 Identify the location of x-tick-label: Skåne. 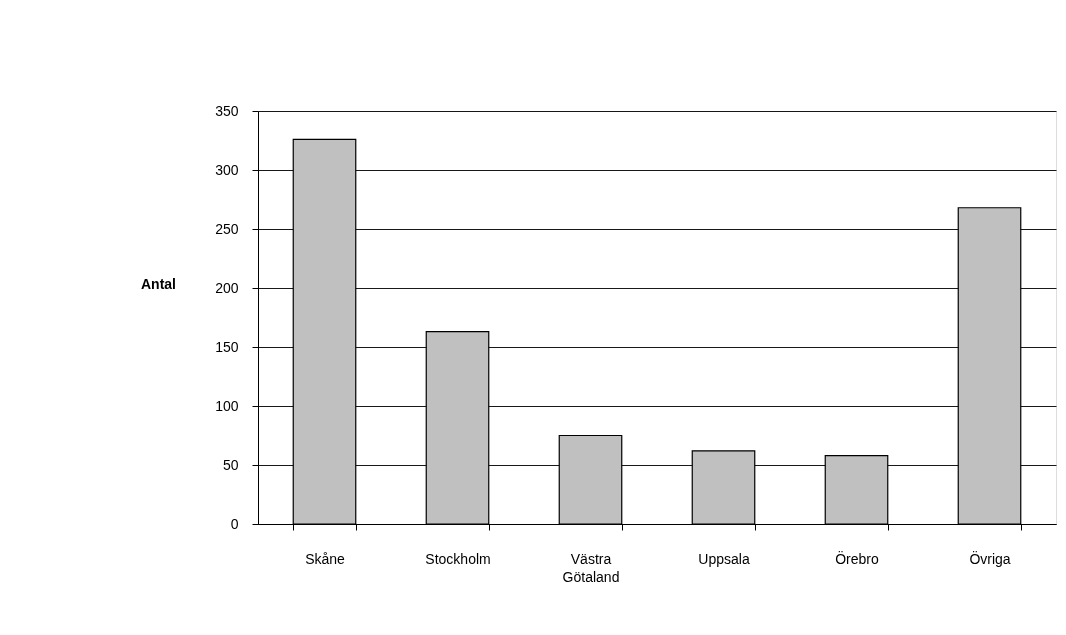
(325, 558).